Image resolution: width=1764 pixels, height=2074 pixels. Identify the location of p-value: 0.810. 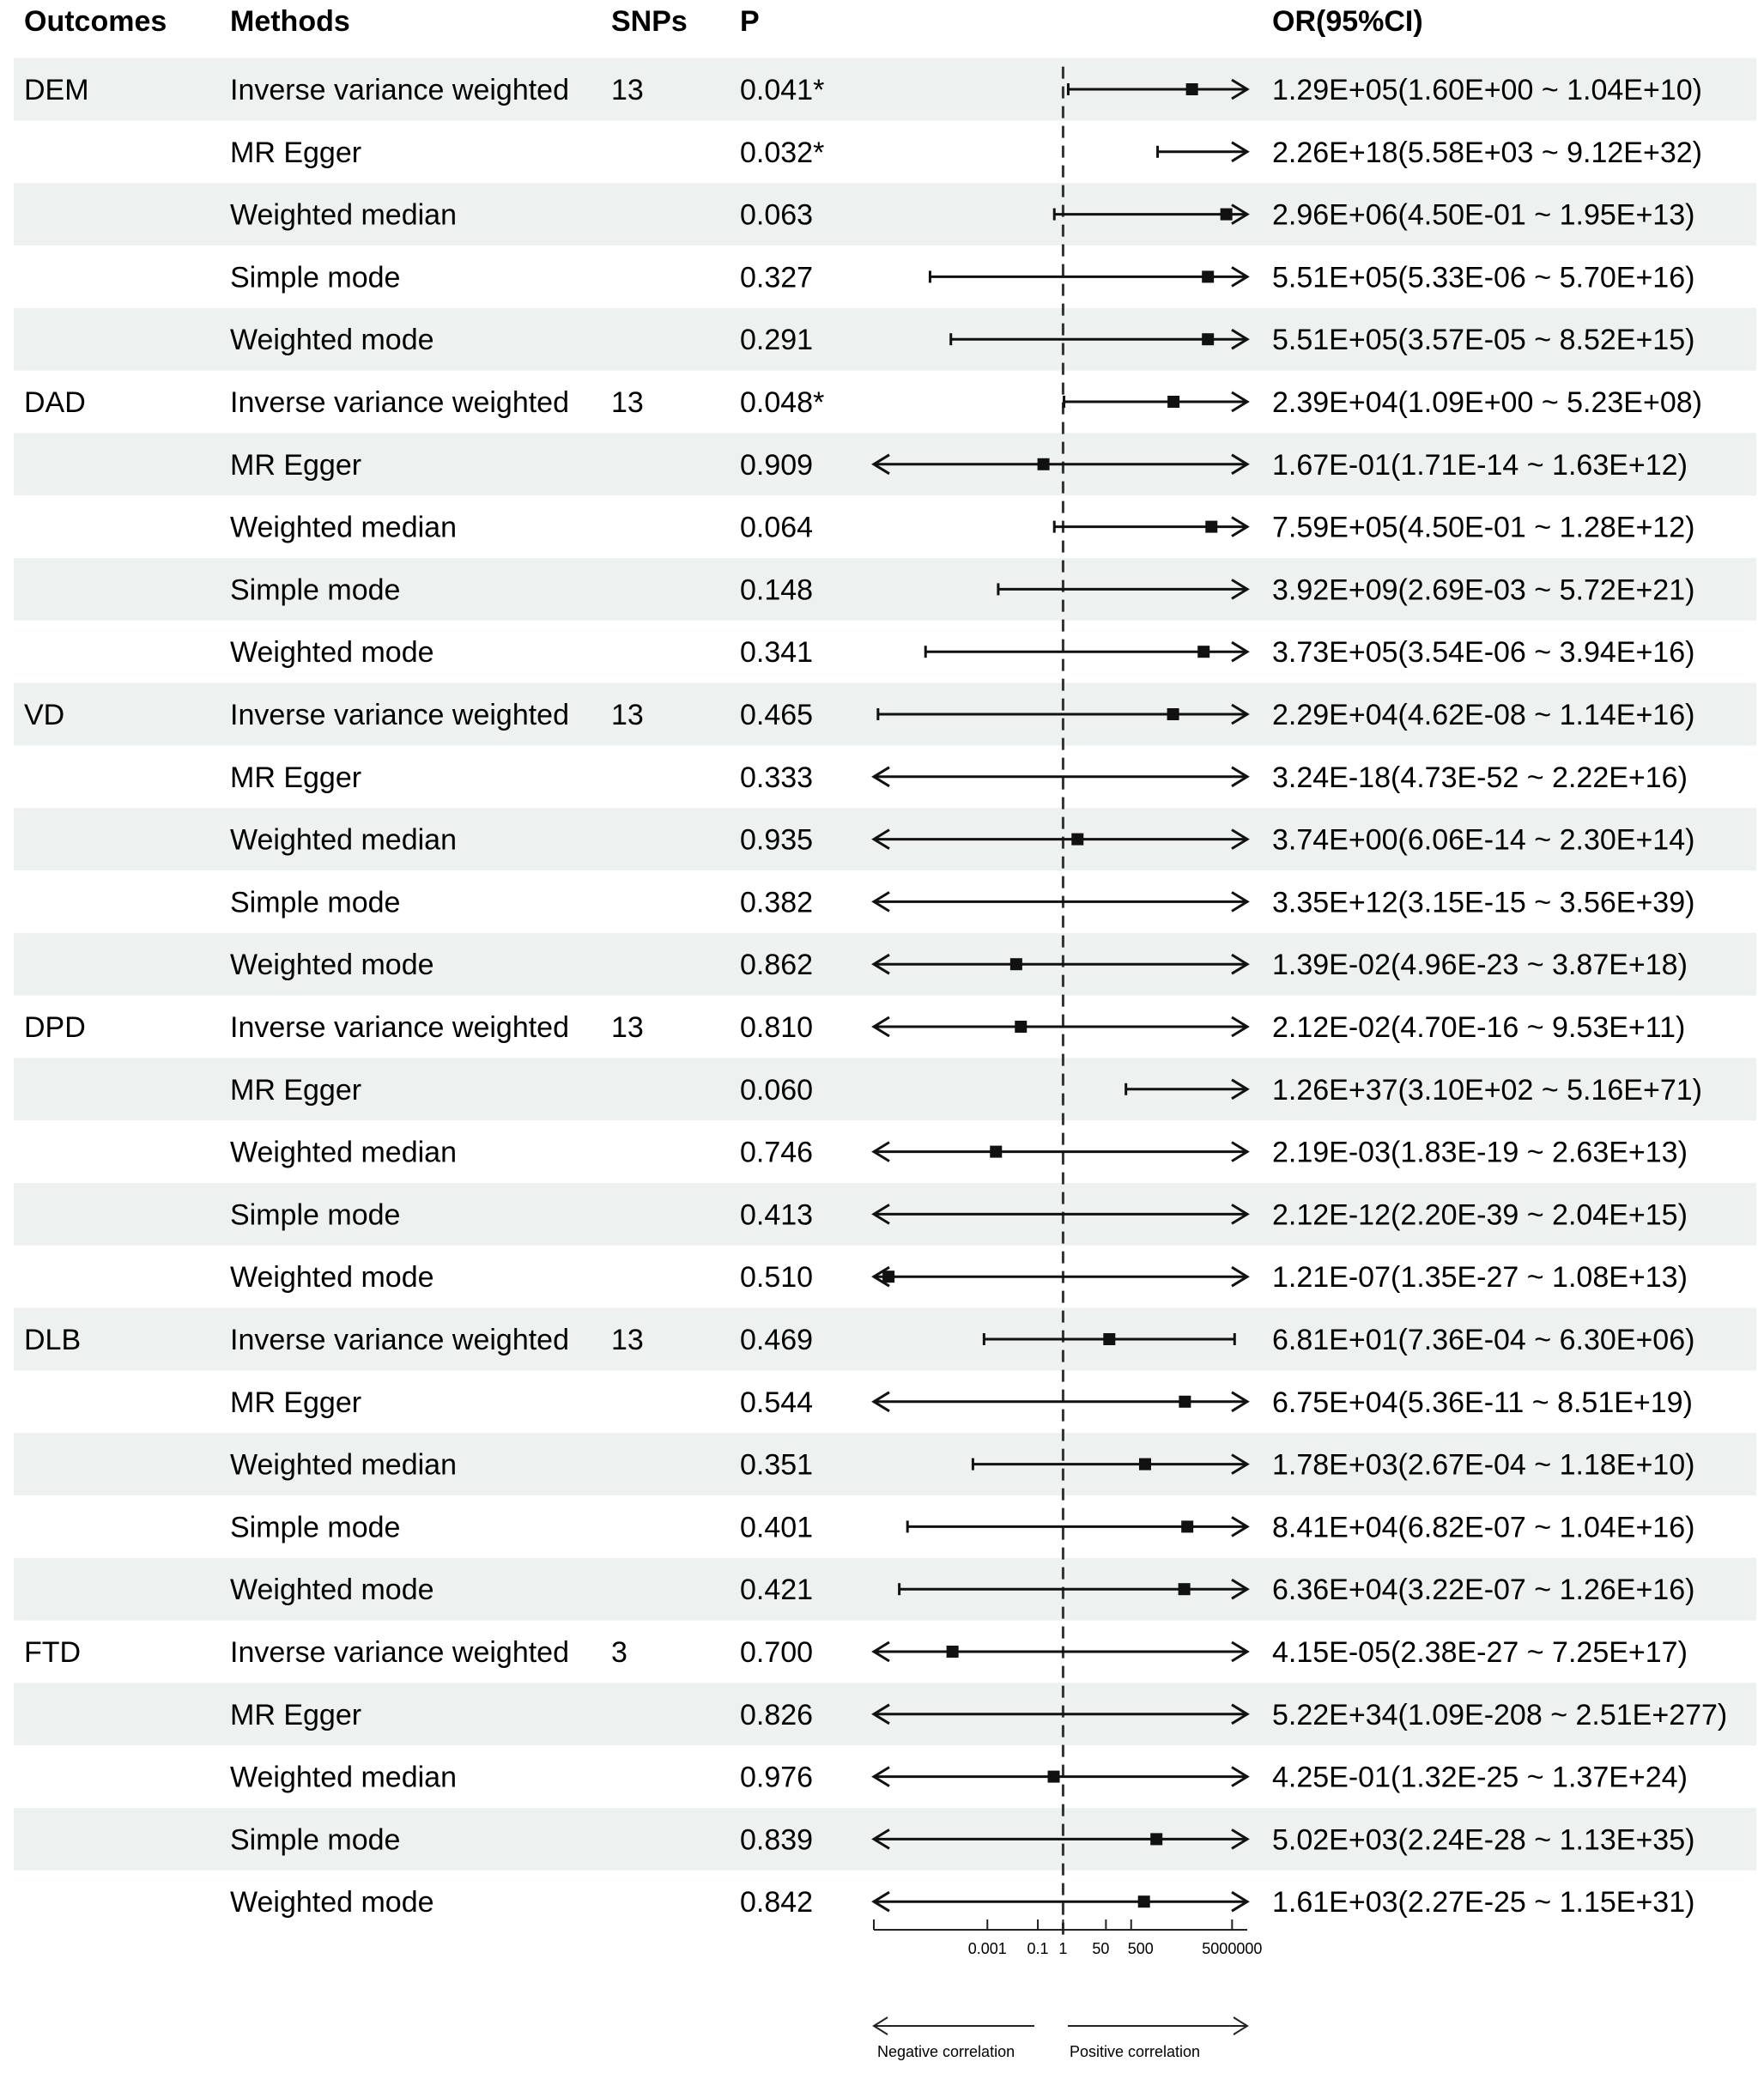
(776, 1027).